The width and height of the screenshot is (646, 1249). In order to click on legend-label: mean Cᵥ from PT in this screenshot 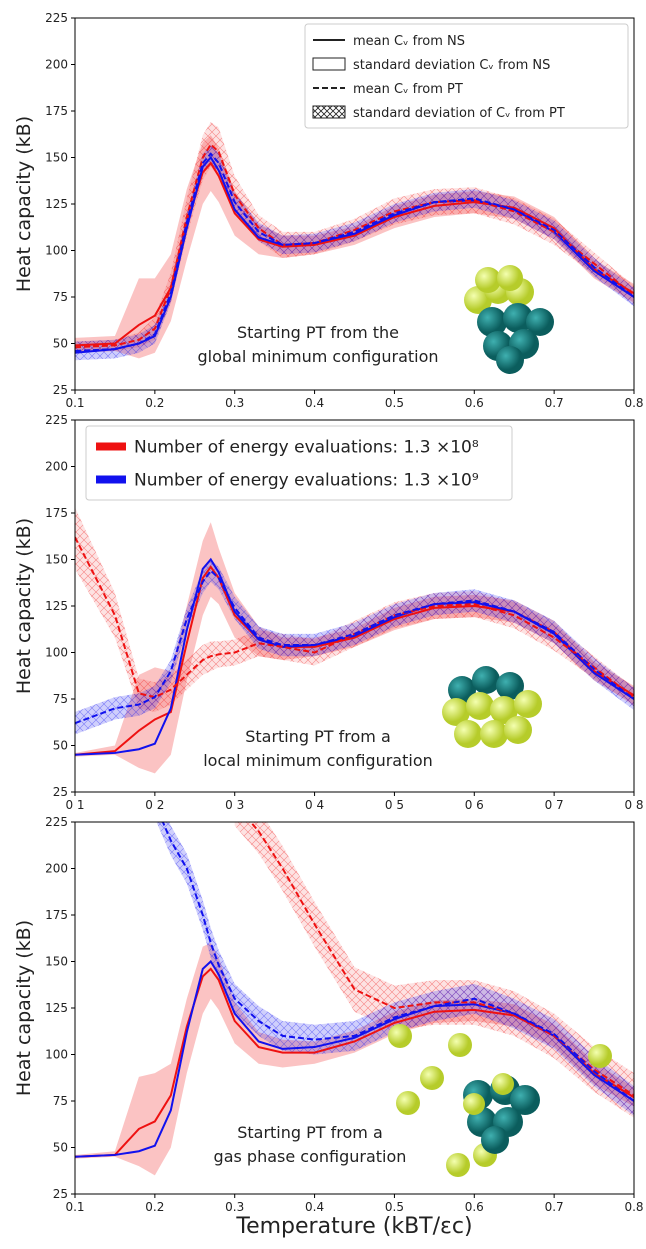, I will do `click(408, 89)`.